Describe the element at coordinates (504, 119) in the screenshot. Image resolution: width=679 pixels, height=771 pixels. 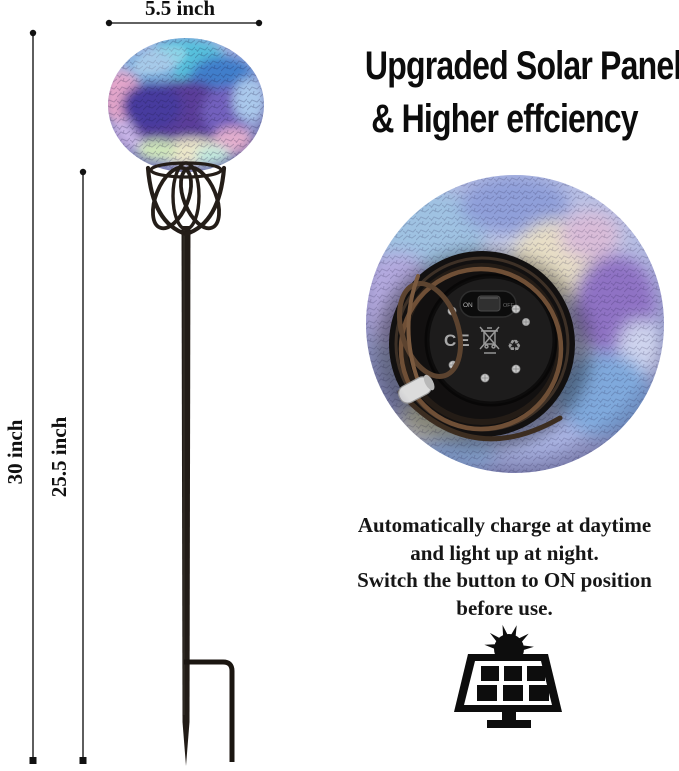
I see `headline-line-2: & Higher effciency` at that location.